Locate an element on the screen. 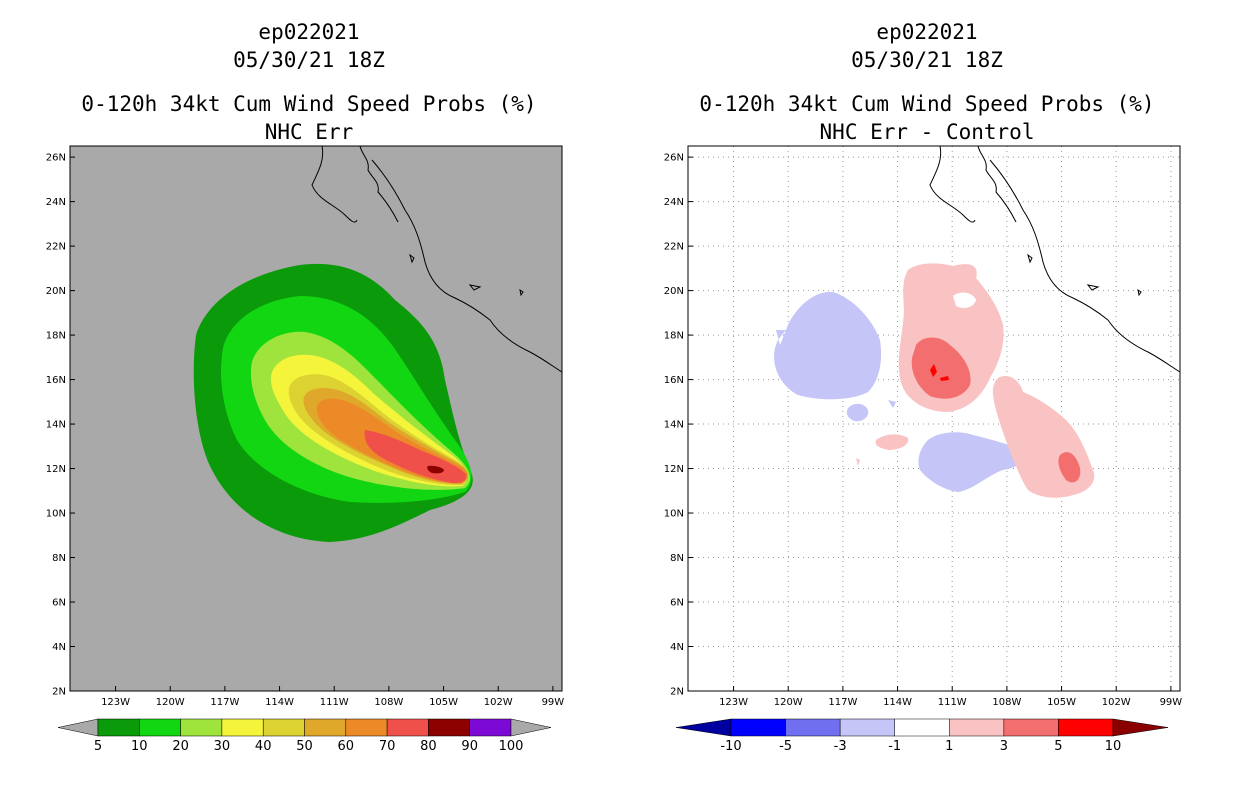  x-tick-label: 123W is located at coordinates (115, 702).